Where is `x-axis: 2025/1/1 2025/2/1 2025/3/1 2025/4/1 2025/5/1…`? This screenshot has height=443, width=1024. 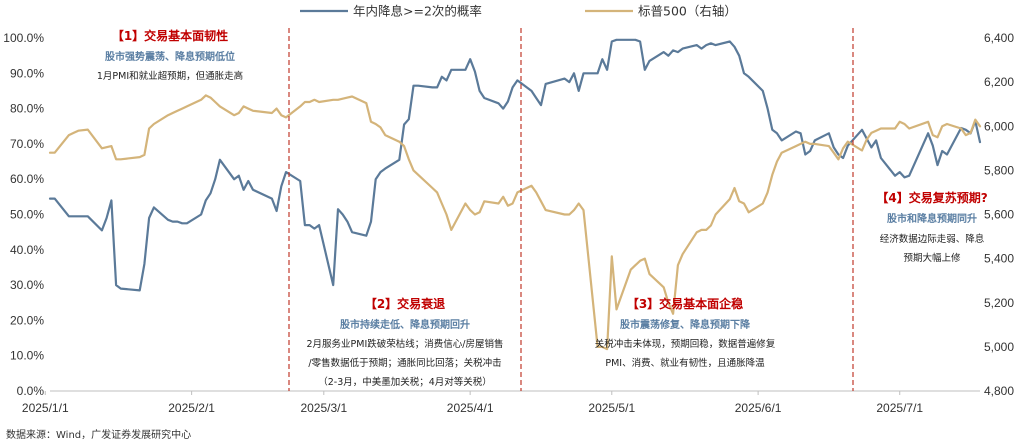 x-axis: 2025/1/1 2025/2/1 2025/3/1 2025/4/1 2025/5/1… is located at coordinates (472, 403).